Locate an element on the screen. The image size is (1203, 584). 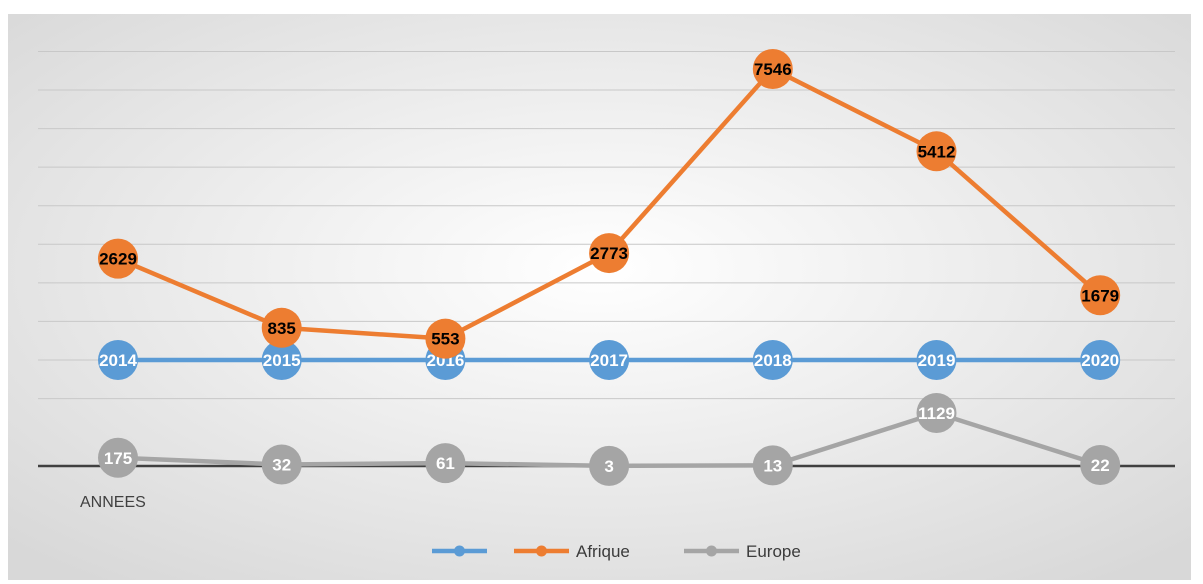
data-label: 553 is located at coordinates (445, 339).